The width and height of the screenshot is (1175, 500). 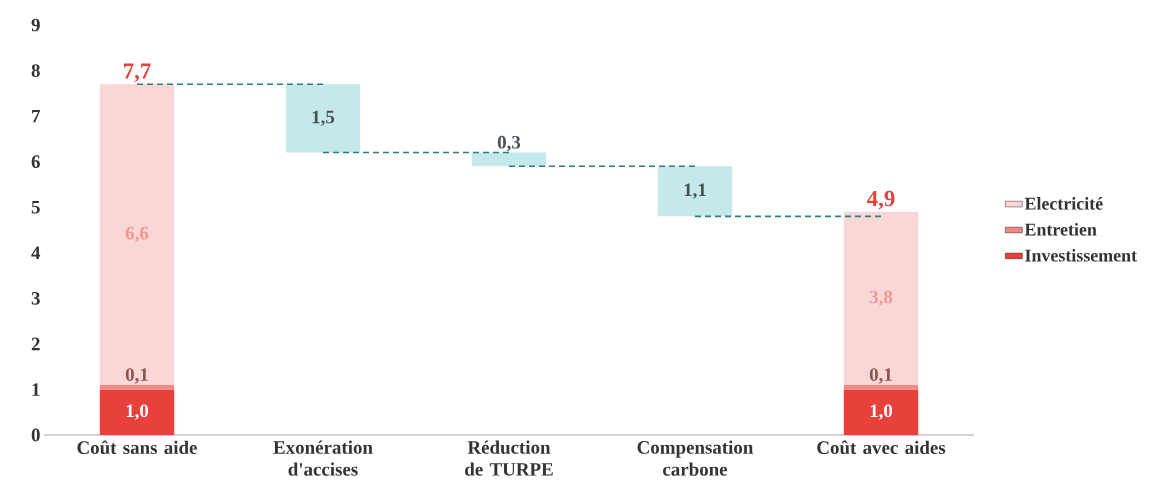 I want to click on y-tick-label: 8, so click(x=35, y=70).